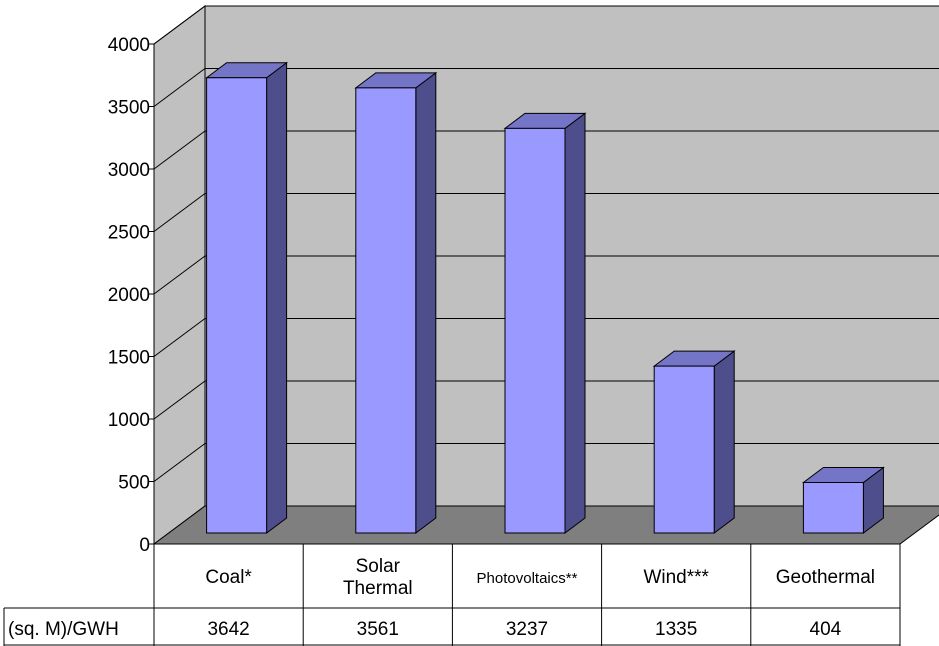  I want to click on y-tick-label: 0, so click(144, 545).